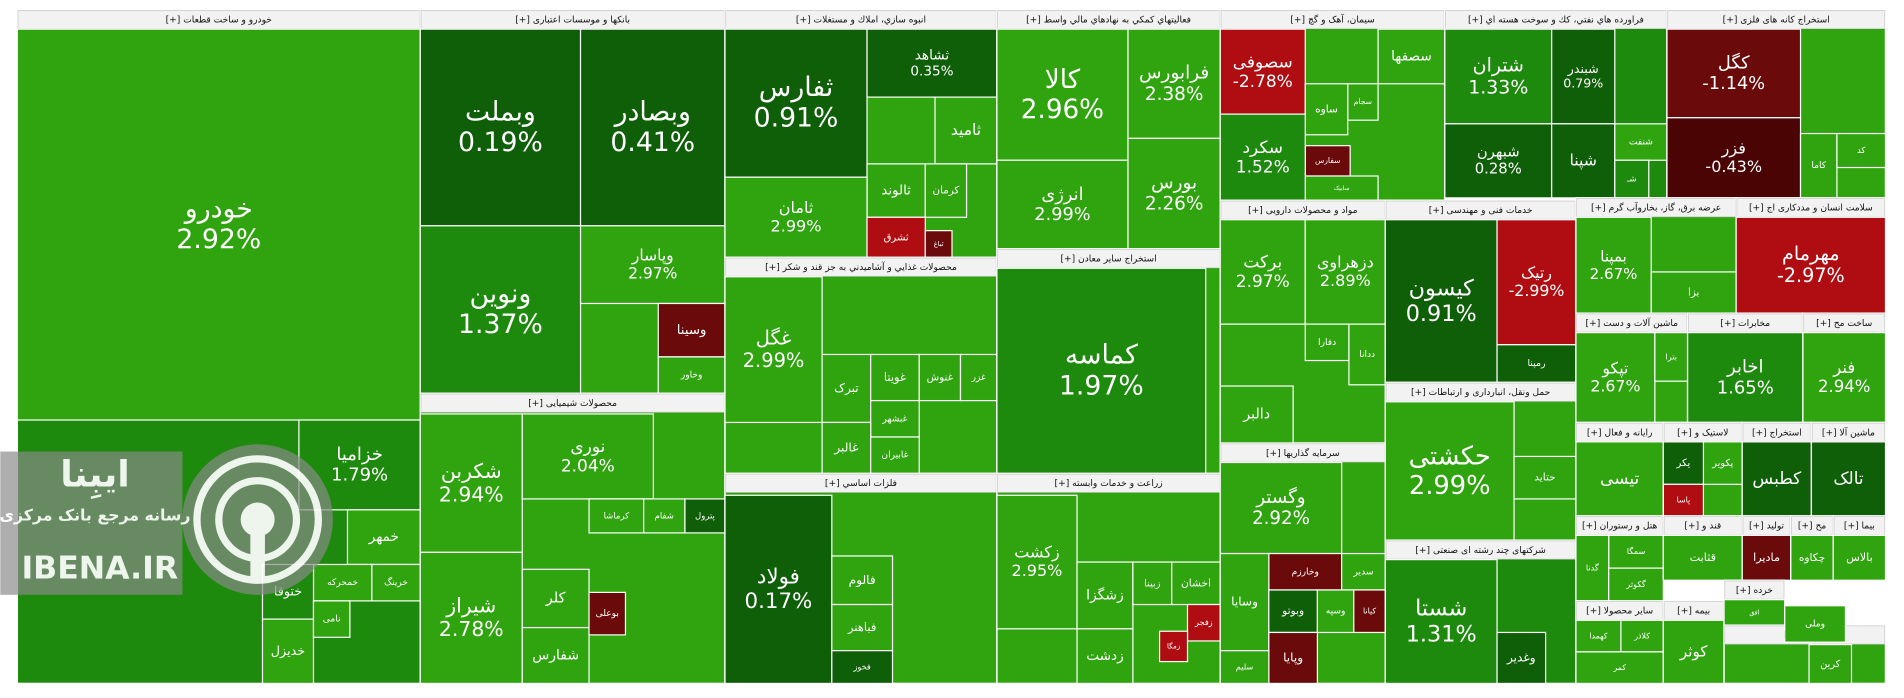 The image size is (1904, 698). I want to click on tile-name: وملی, so click(1815, 624).